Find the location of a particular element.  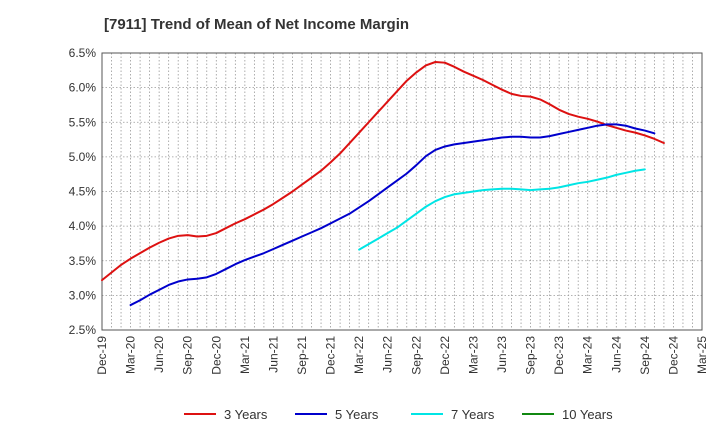

x-tick-label: Mar-23 is located at coordinates (473, 355).